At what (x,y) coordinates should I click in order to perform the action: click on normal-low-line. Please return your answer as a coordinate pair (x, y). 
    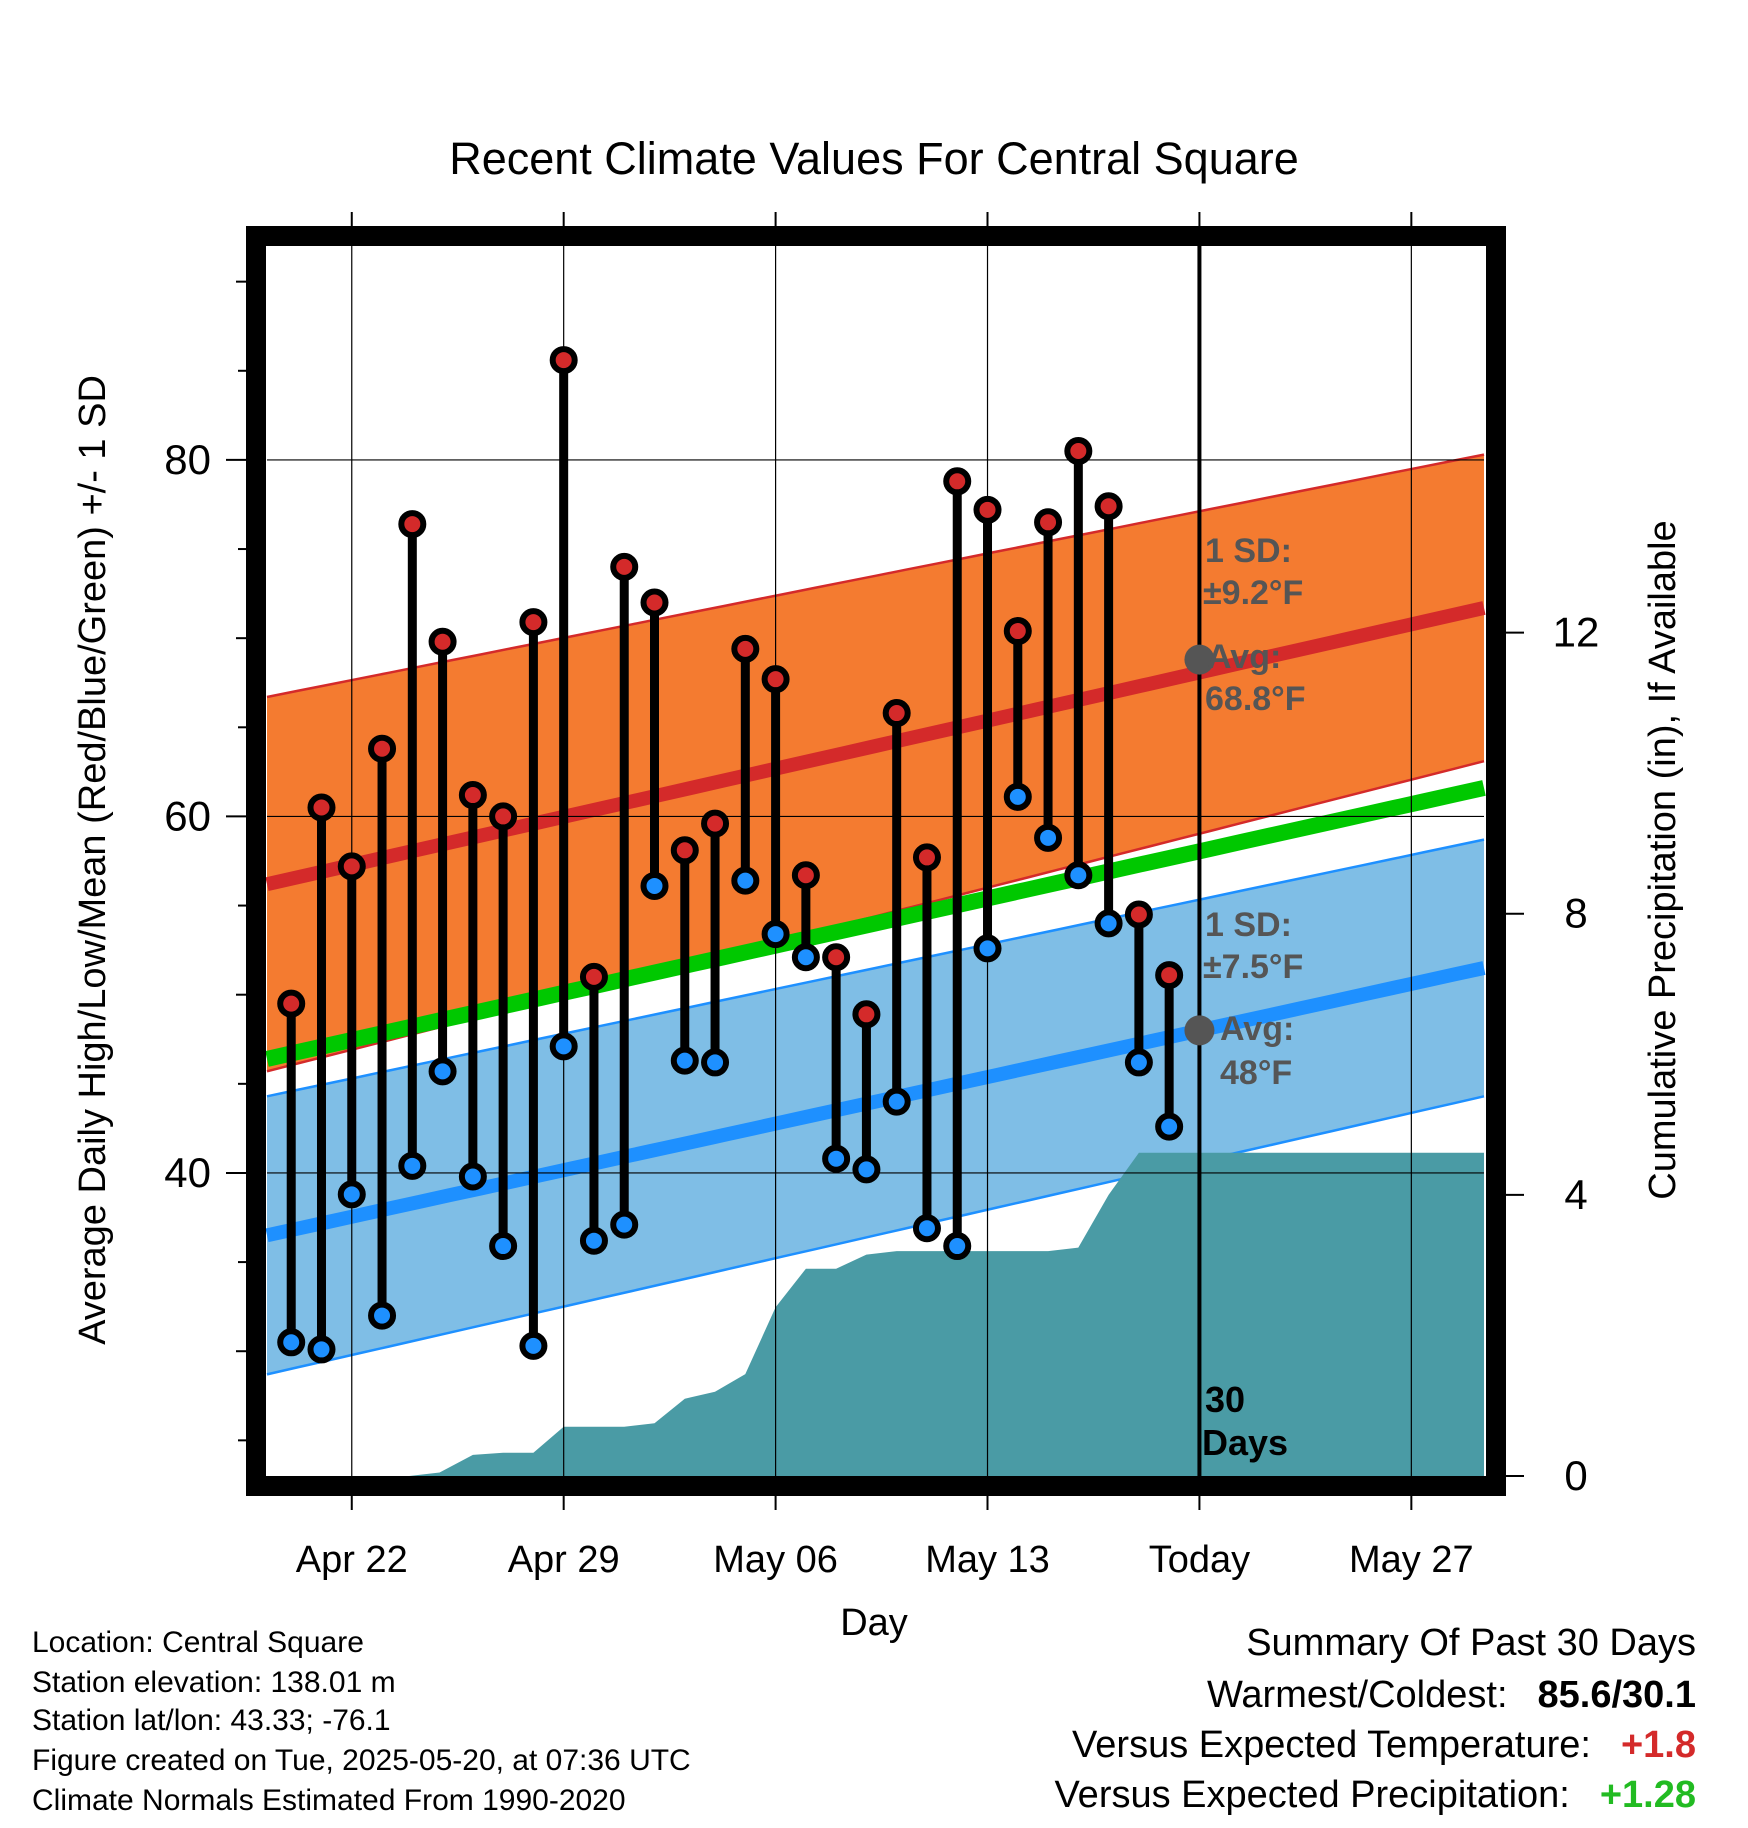
    Looking at the image, I should click on (875, 1102).